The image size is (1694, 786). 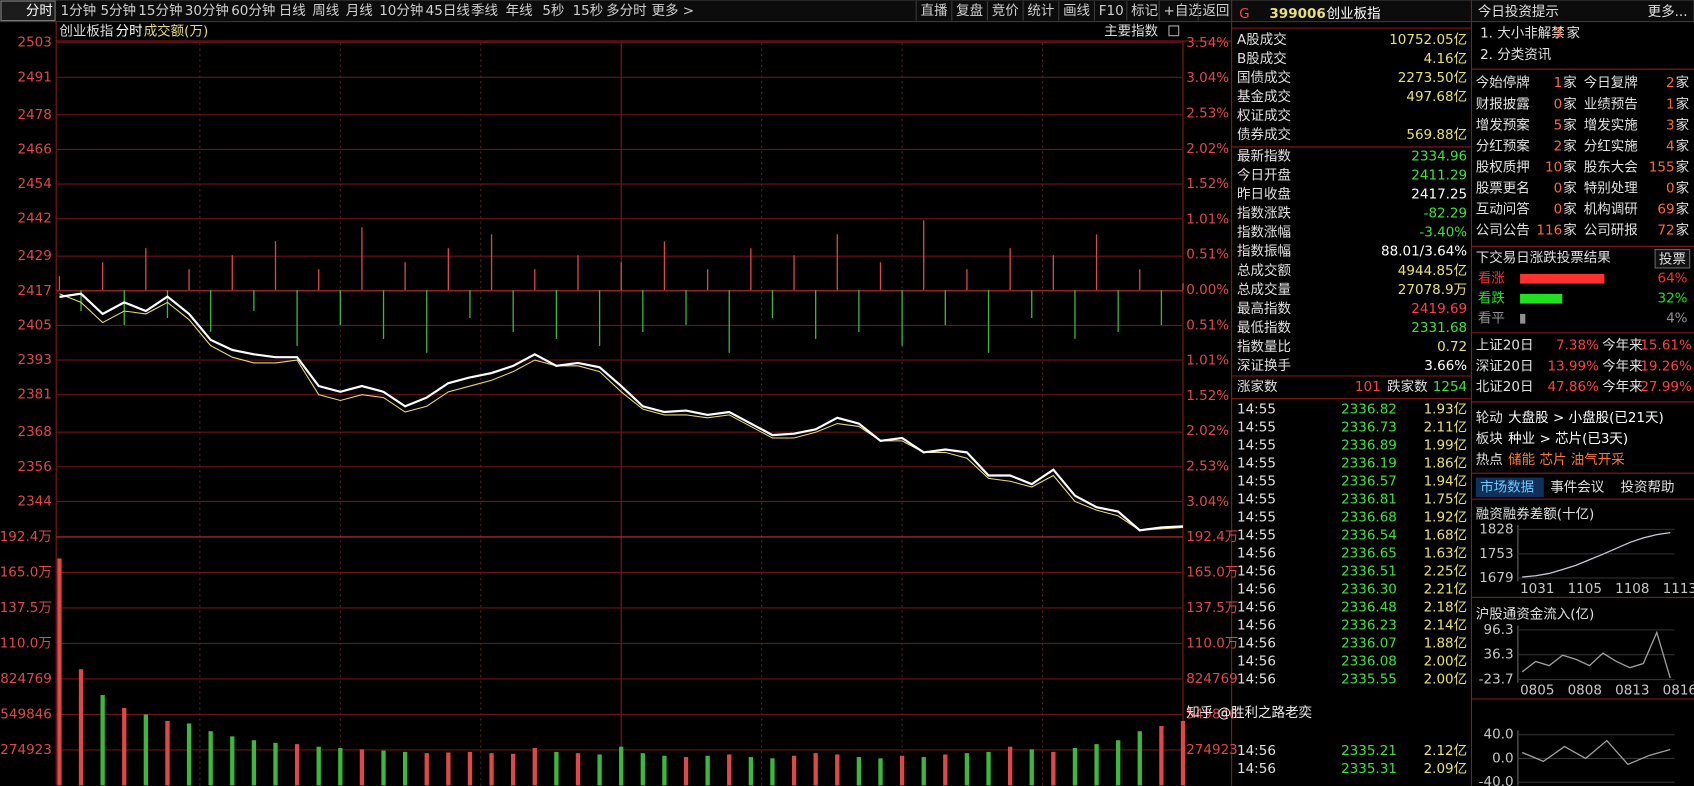 I want to click on up-count: 101, so click(x=1368, y=387).